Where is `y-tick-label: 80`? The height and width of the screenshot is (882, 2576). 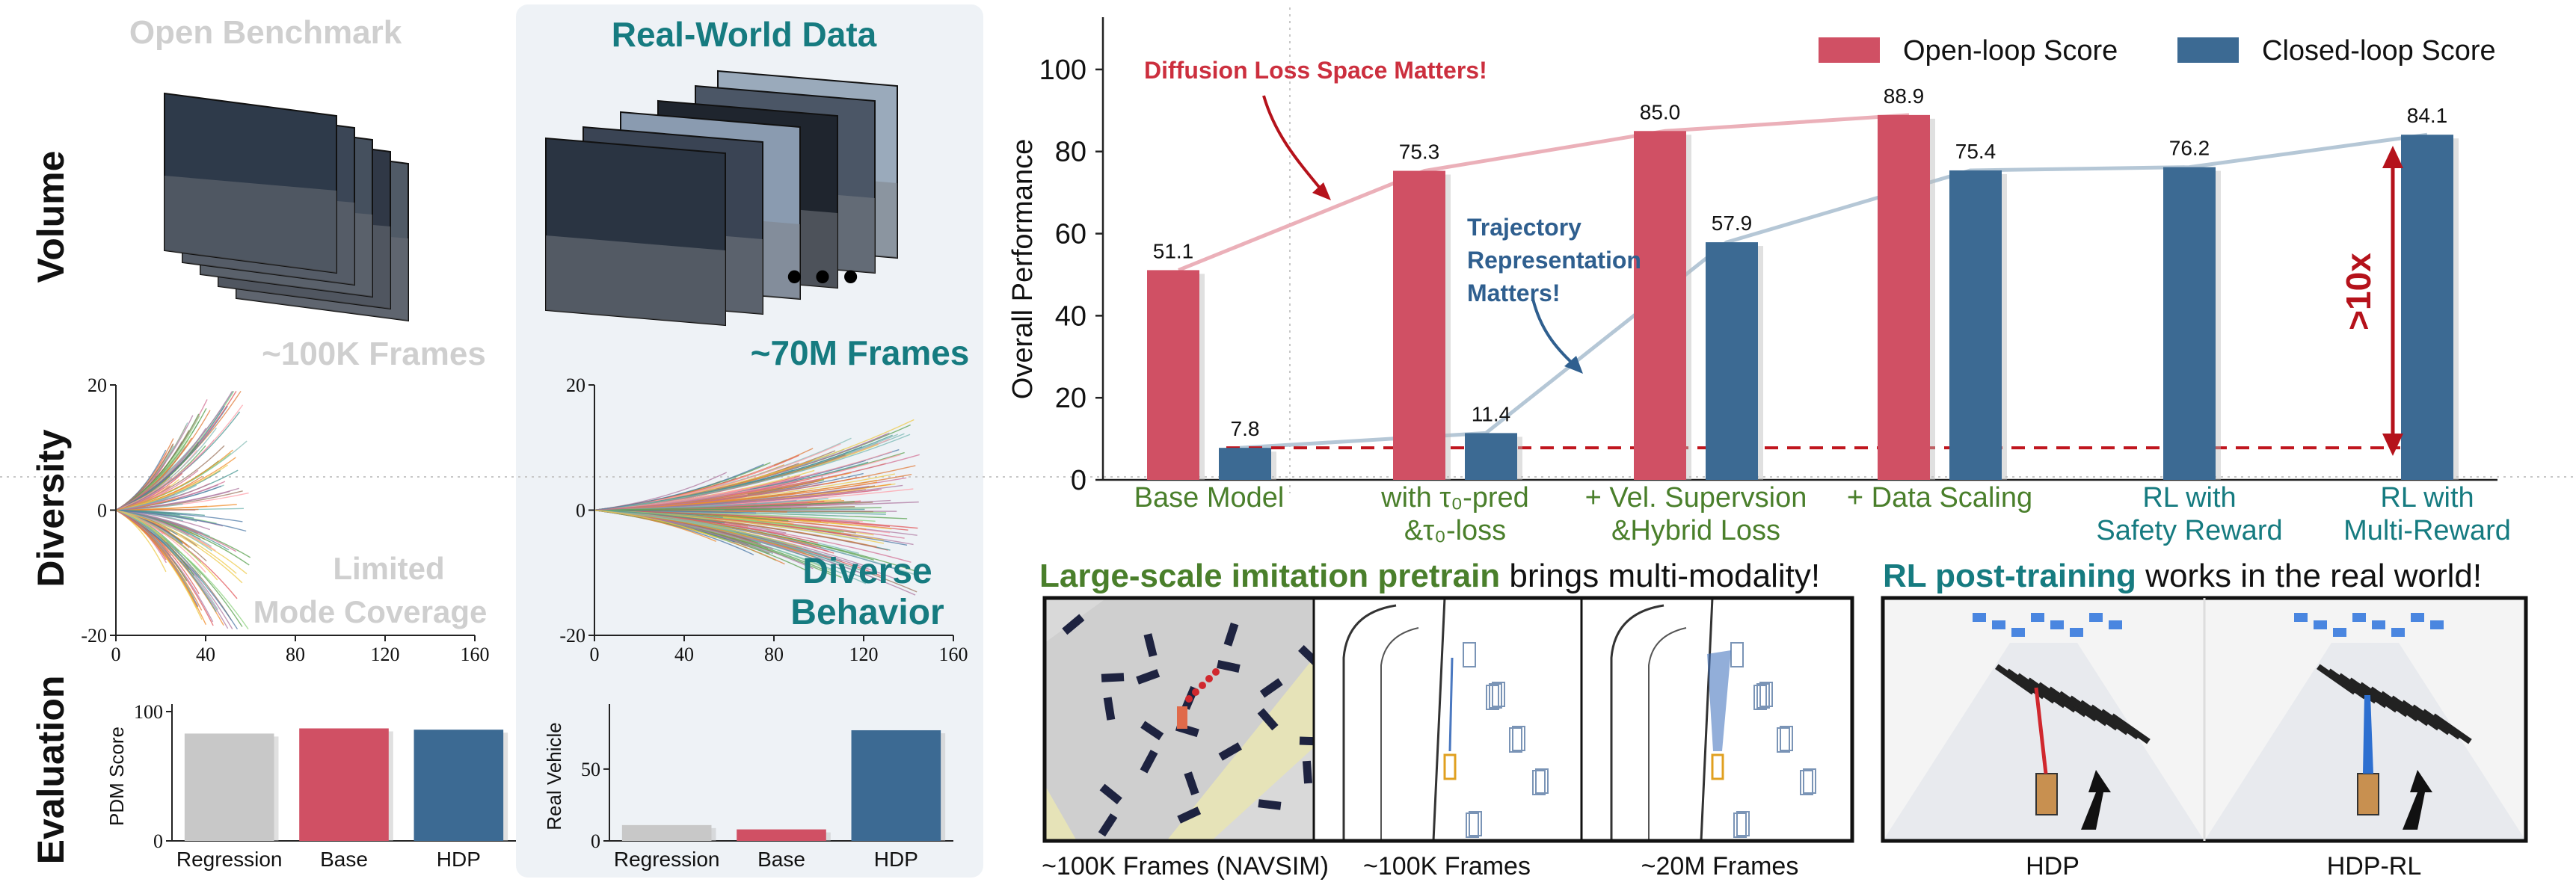
y-tick-label: 80 is located at coordinates (1070, 152).